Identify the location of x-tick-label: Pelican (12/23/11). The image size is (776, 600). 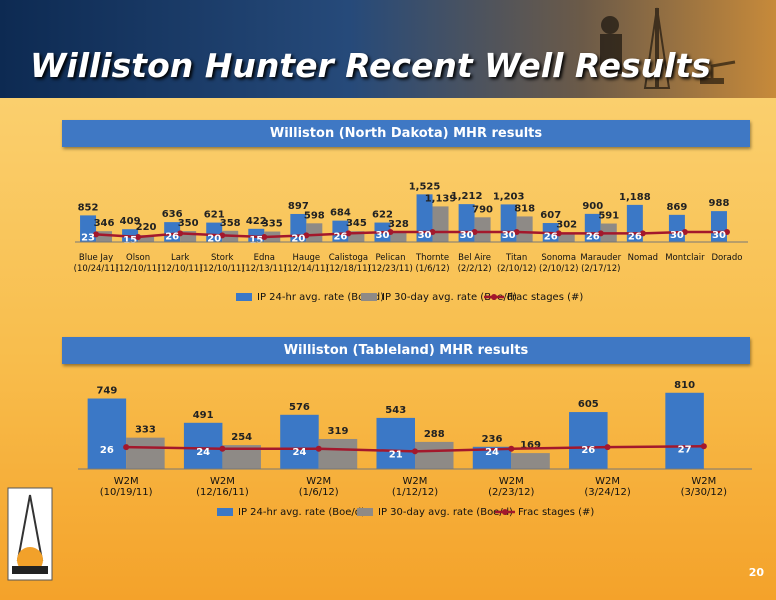
(390, 263).